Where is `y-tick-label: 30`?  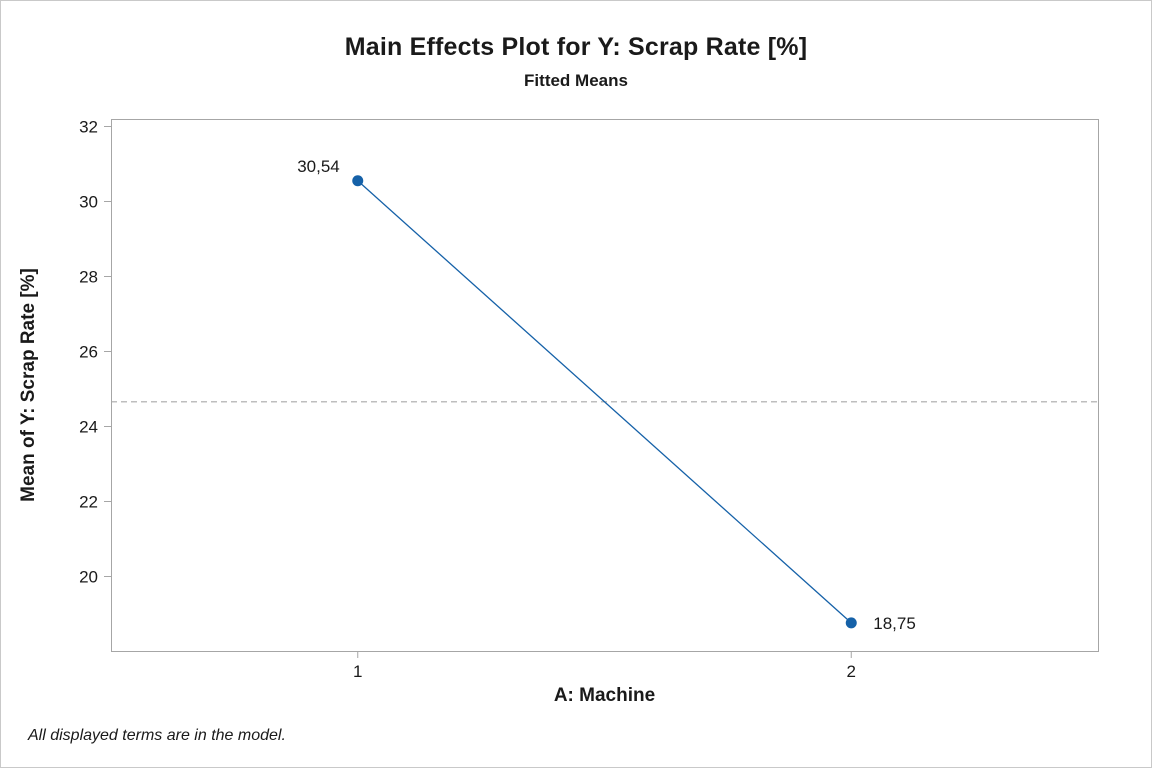 y-tick-label: 30 is located at coordinates (88, 202).